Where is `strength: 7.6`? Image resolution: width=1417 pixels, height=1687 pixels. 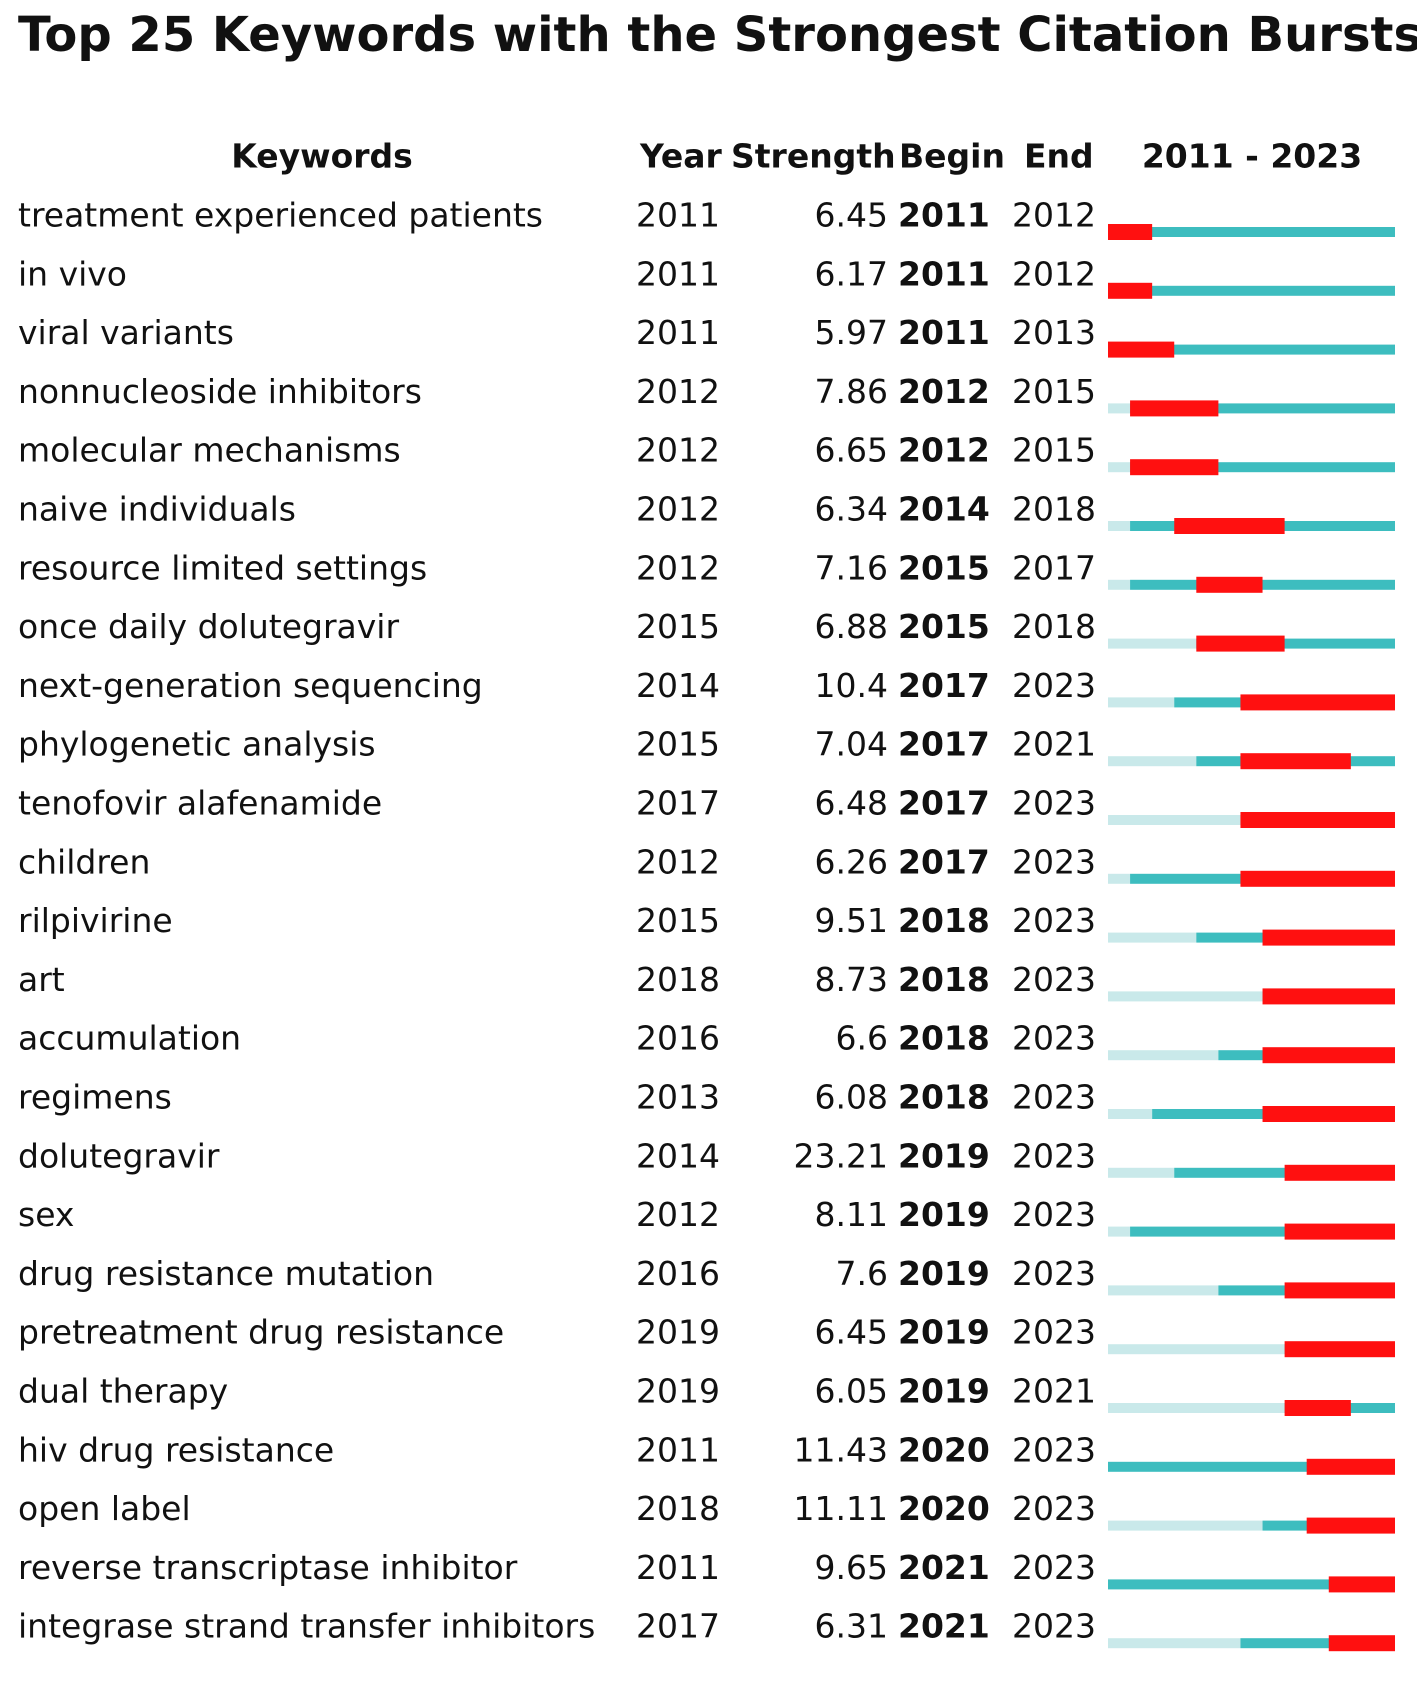
strength: 7.6 is located at coordinates (862, 1273).